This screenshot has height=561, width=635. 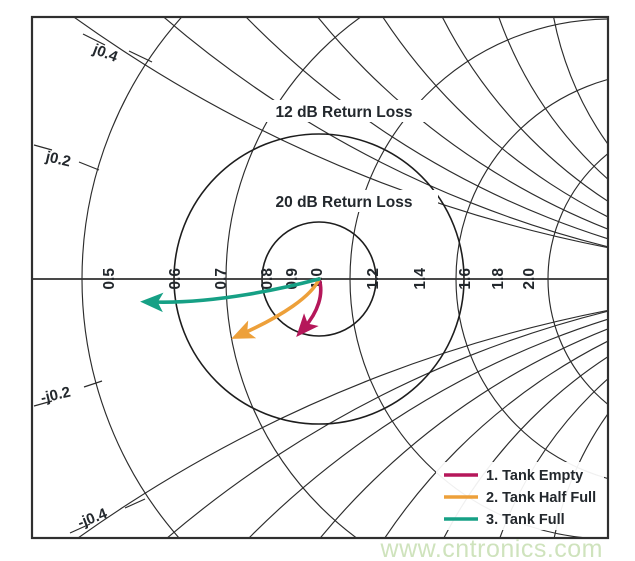 I want to click on label-bg-12db, so click(x=344, y=111).